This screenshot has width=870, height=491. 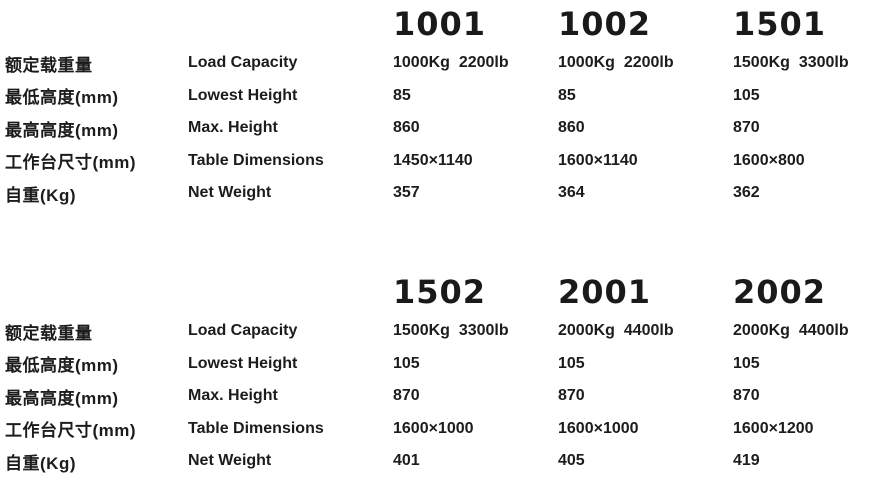 What do you see at coordinates (746, 128) in the screenshot?
I see `value-1501-max-height: 870` at bounding box center [746, 128].